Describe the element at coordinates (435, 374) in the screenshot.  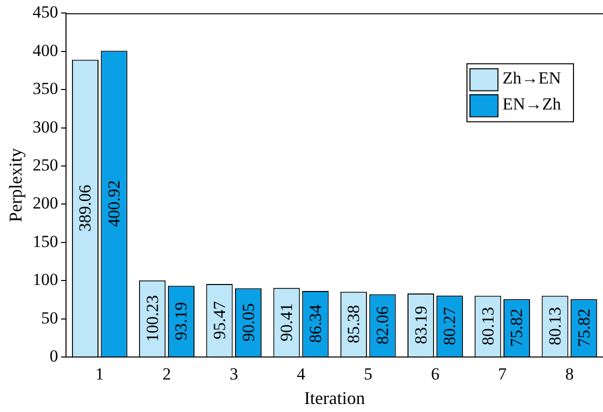
I see `x-tick-label: 6` at that location.